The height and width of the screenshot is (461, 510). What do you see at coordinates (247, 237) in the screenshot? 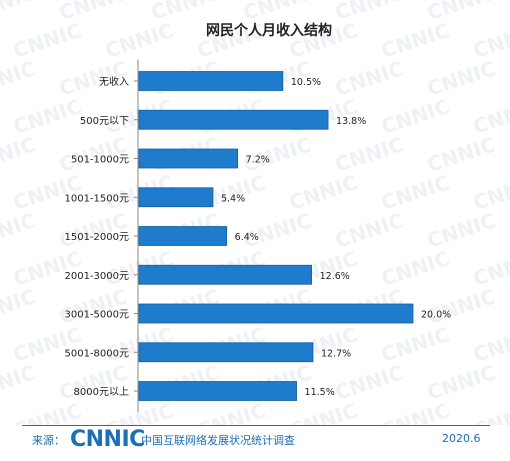
I see `data-label: 6.4%` at bounding box center [247, 237].